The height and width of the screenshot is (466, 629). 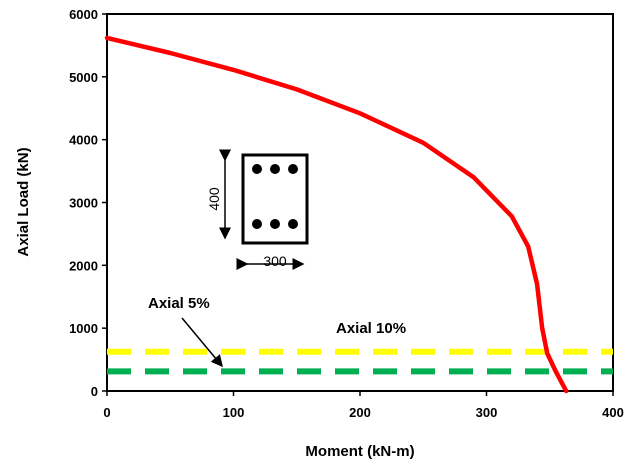 What do you see at coordinates (23, 201) in the screenshot?
I see `y-axis-title: Axial Load (kN)` at bounding box center [23, 201].